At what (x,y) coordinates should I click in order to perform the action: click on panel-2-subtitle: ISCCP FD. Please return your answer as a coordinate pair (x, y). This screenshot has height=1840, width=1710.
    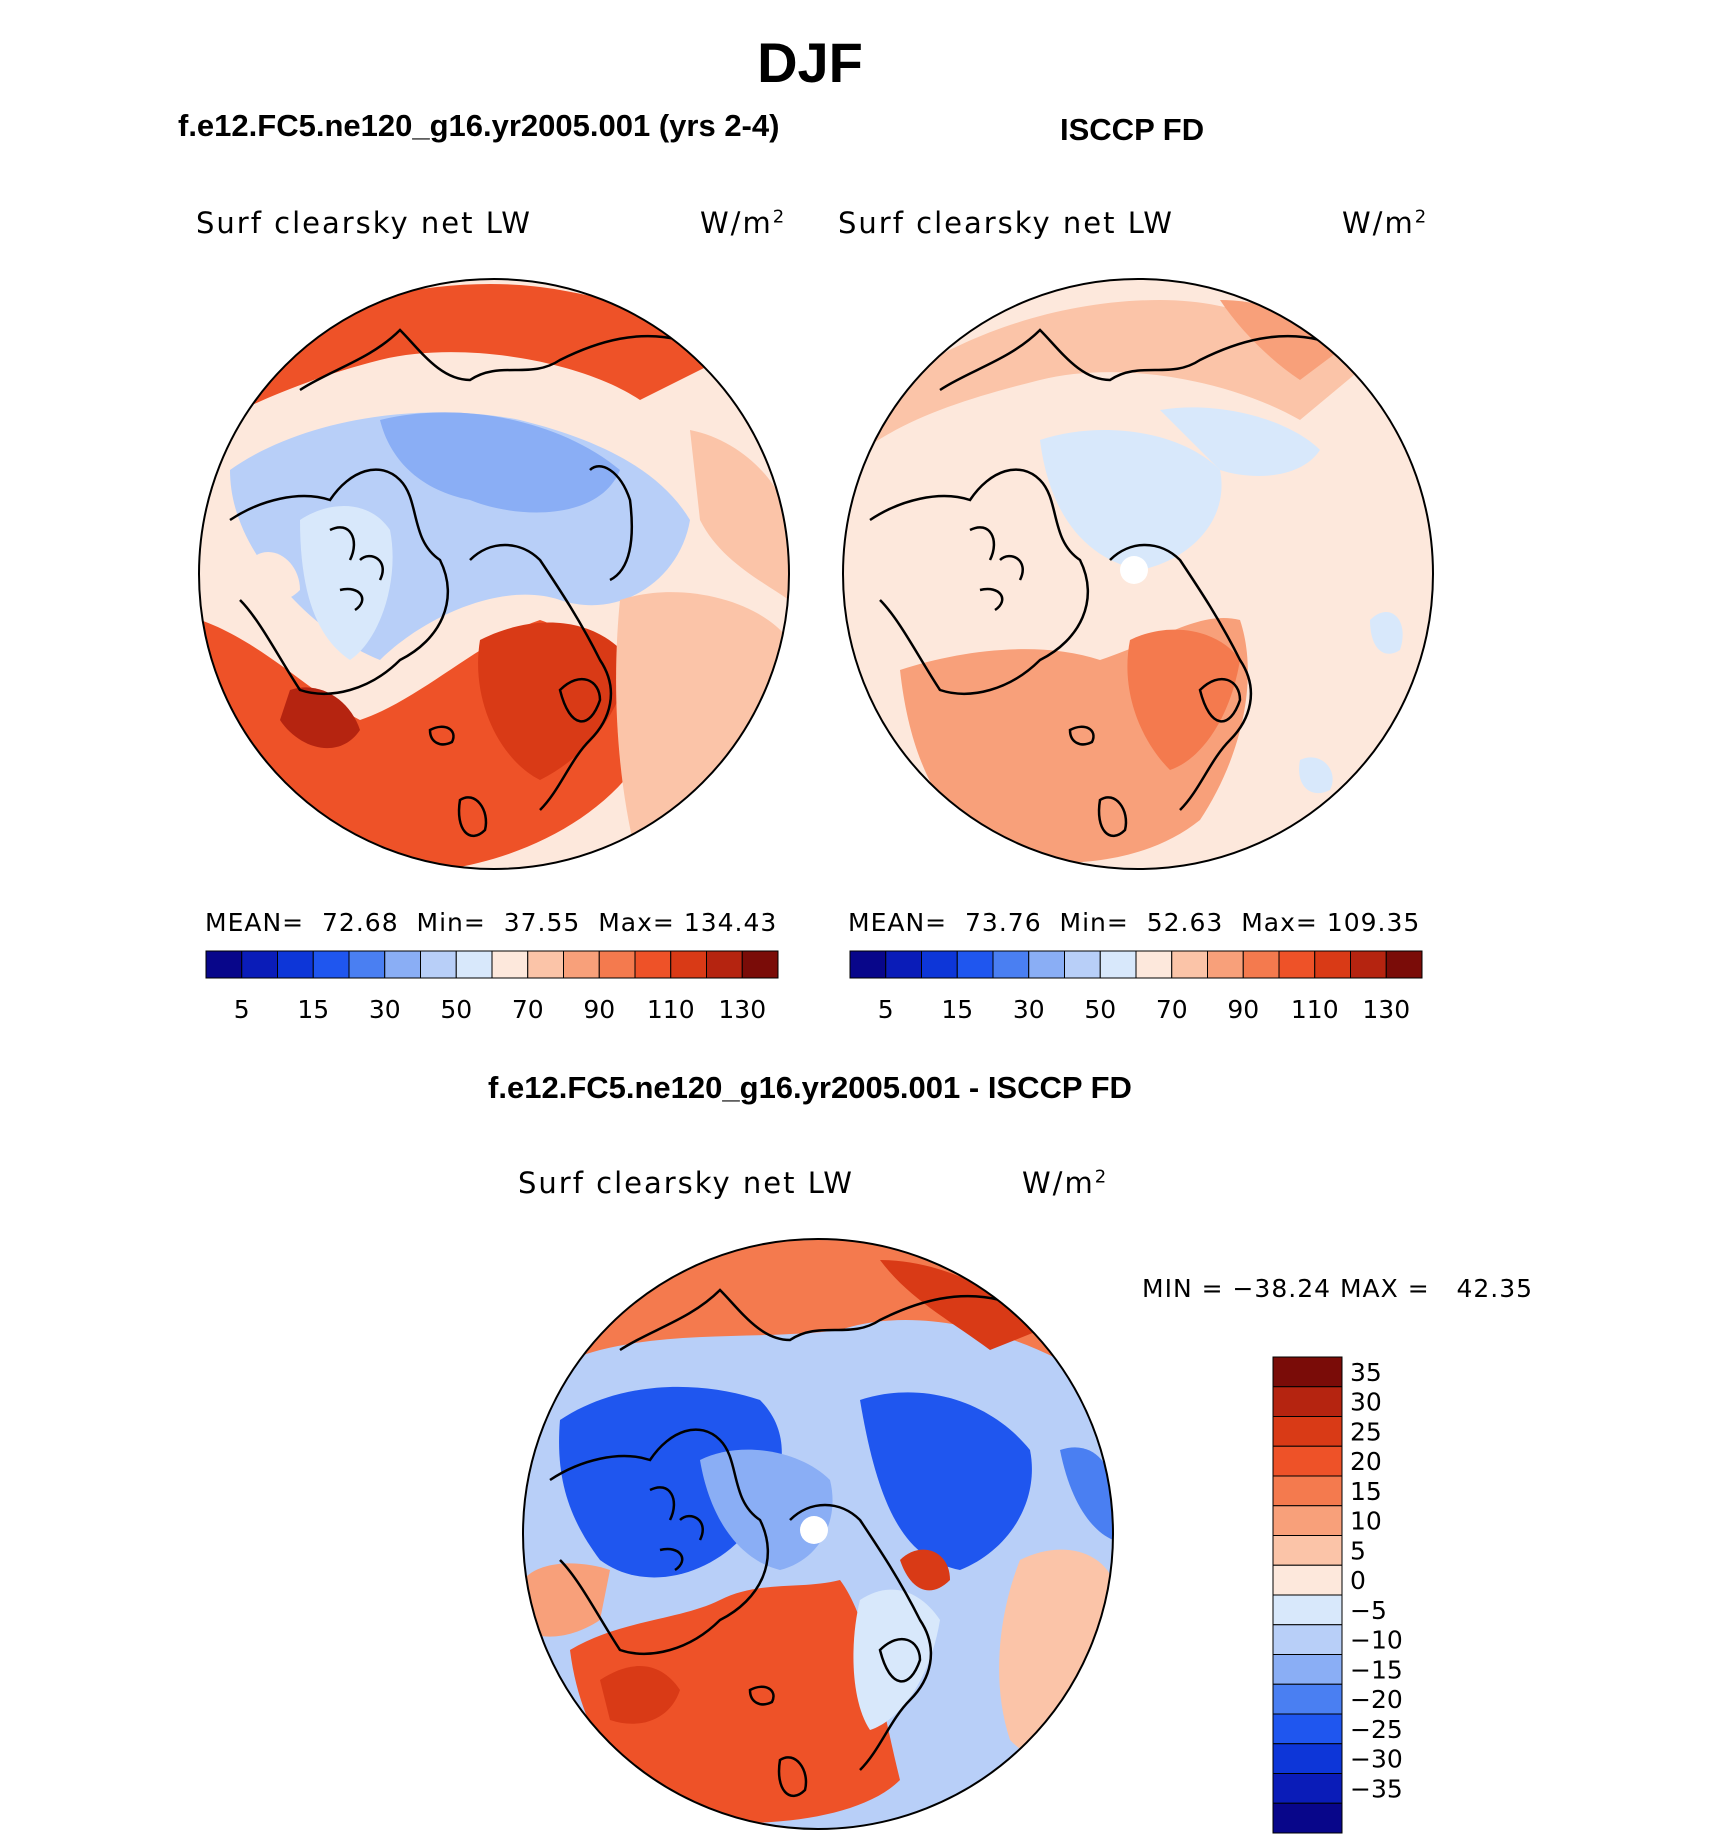
    Looking at the image, I should click on (1132, 129).